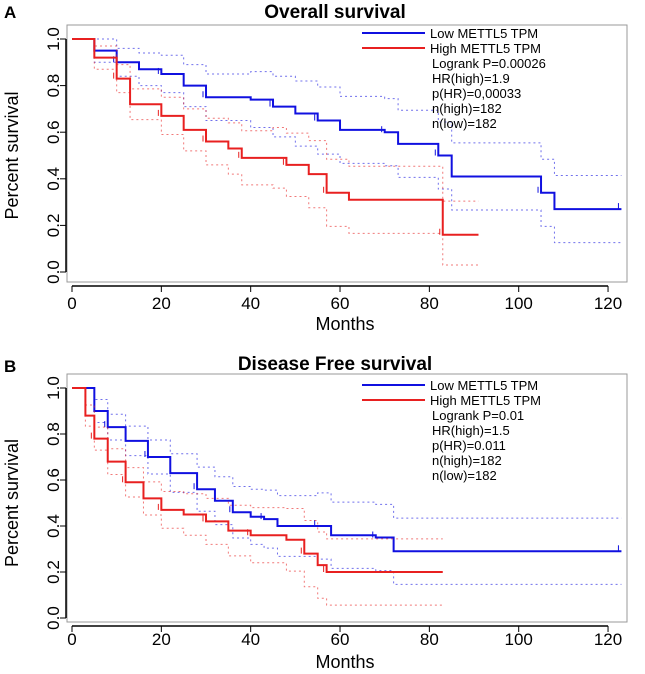  I want to click on legend-stat: HR(high)=1.5, so click(471, 430).